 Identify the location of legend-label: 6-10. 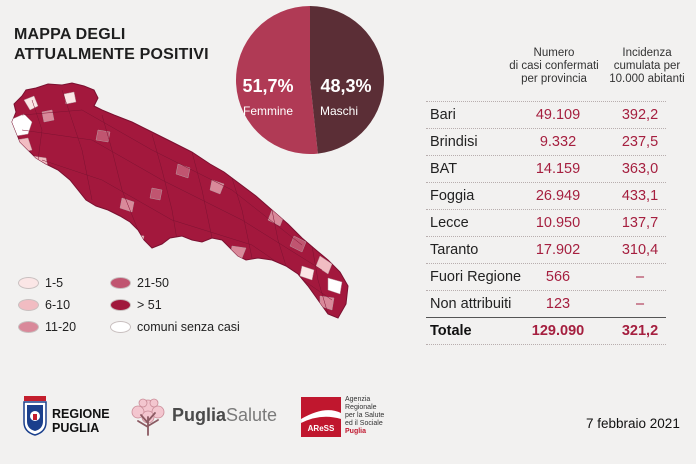
(58, 305).